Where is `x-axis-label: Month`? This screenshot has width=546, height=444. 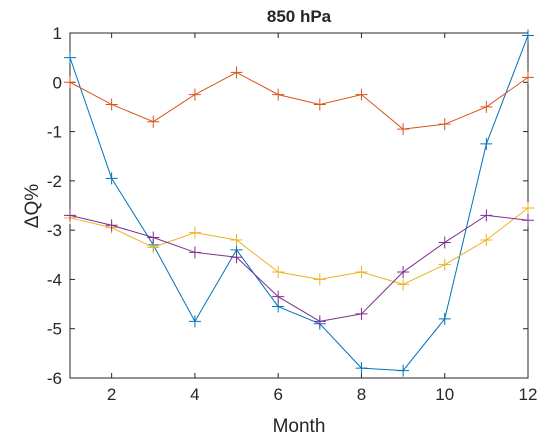
x-axis-label: Month is located at coordinates (299, 426).